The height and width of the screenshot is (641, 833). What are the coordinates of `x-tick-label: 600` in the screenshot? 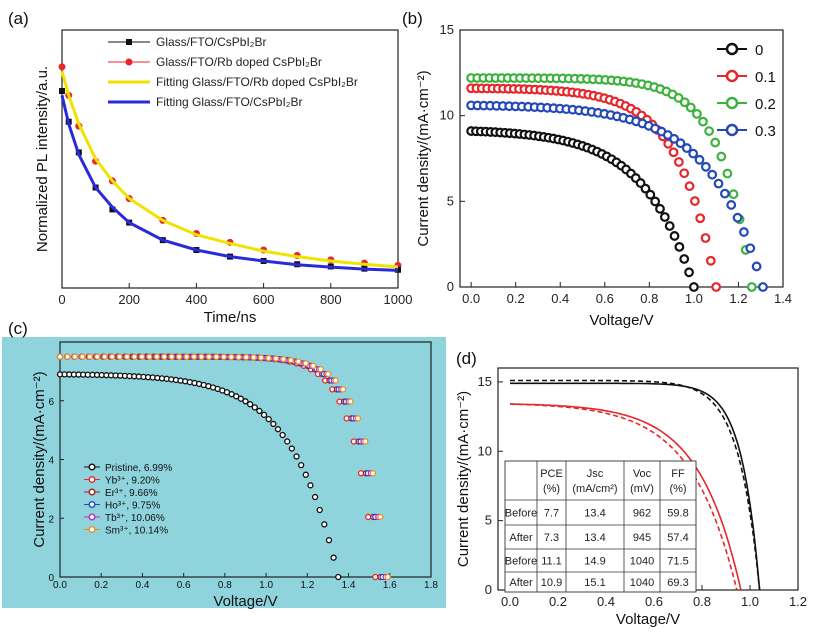 It's located at (264, 299).